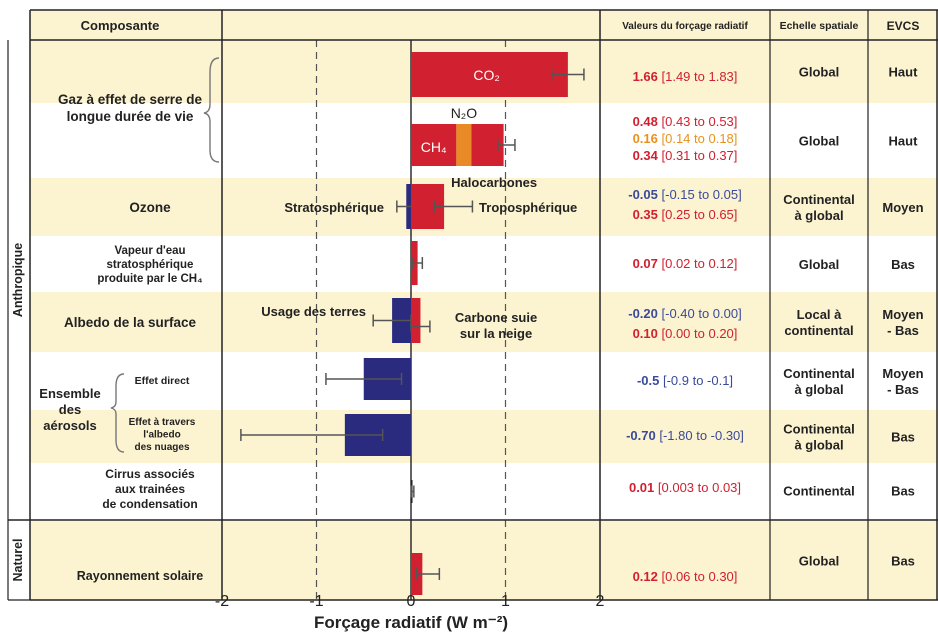 The height and width of the screenshot is (634, 938). Describe the element at coordinates (685, 435) in the screenshot. I see `forcing-value: -0.70 [-1.80 to -0.30]` at that location.